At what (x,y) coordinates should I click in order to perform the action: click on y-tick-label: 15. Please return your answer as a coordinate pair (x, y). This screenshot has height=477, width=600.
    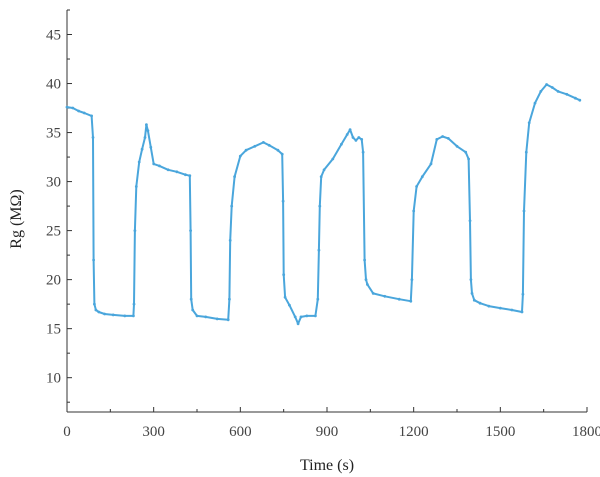
    Looking at the image, I should click on (53, 330).